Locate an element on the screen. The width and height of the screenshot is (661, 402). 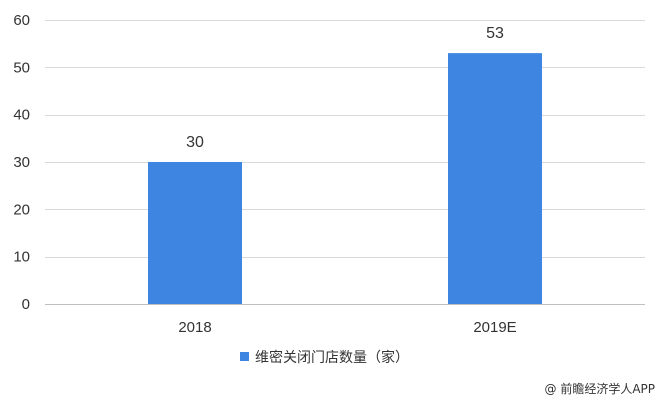
y-tick-label: 40 is located at coordinates (21, 115).